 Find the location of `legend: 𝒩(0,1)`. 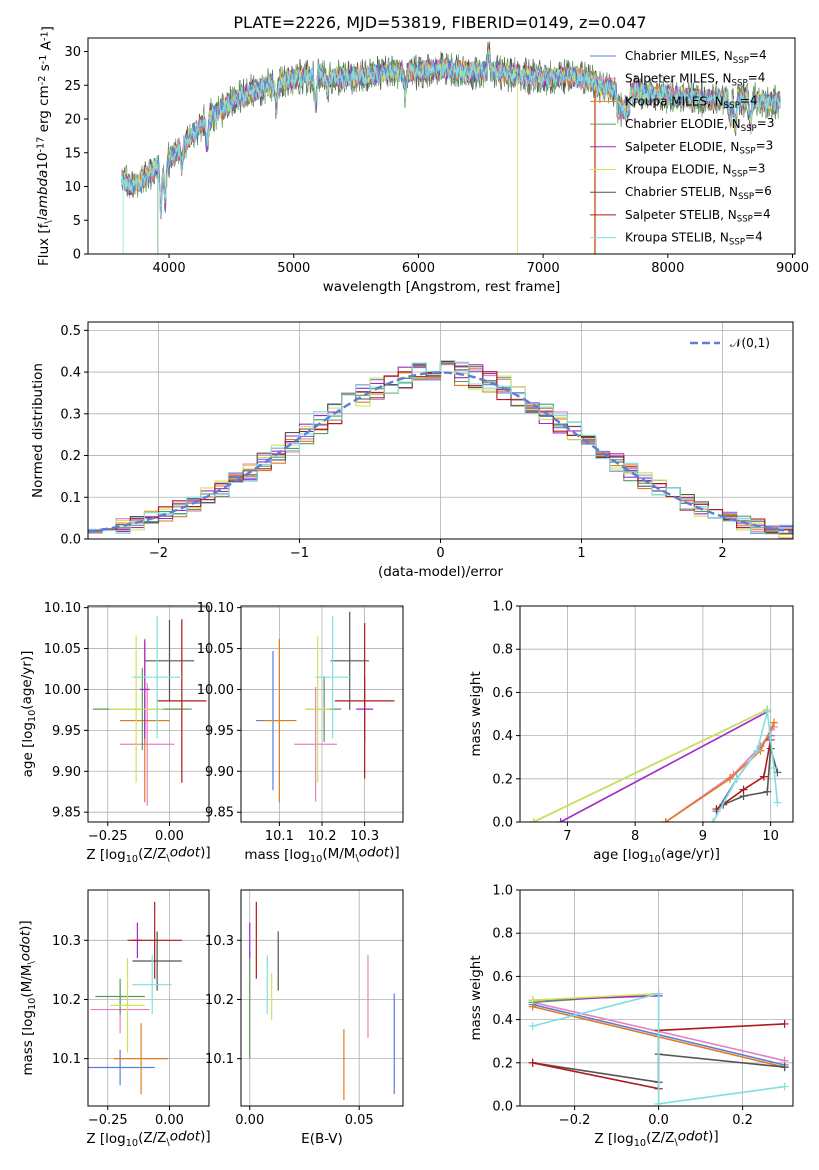

legend: 𝒩(0,1) is located at coordinates (730, 343).